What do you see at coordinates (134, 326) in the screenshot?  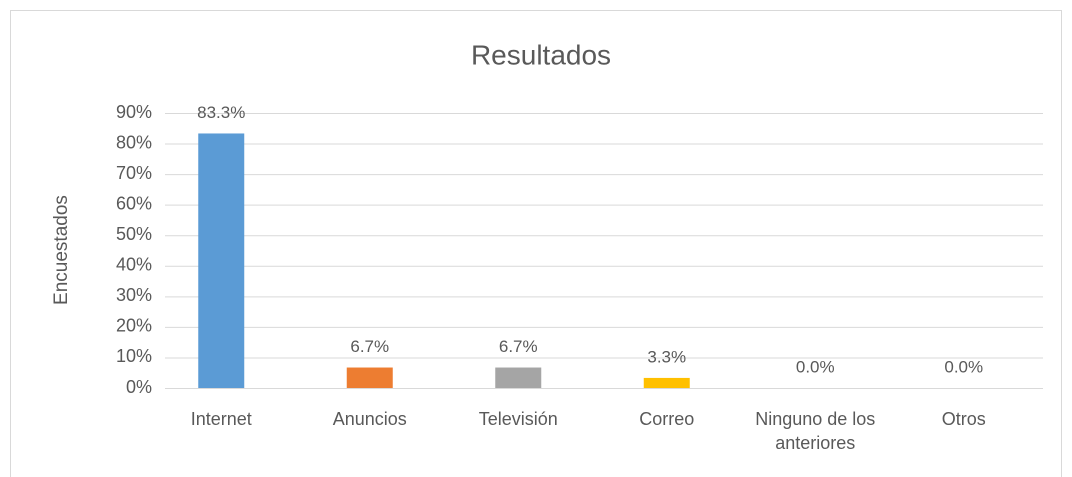 I see `y-tick-label: 20%` at bounding box center [134, 326].